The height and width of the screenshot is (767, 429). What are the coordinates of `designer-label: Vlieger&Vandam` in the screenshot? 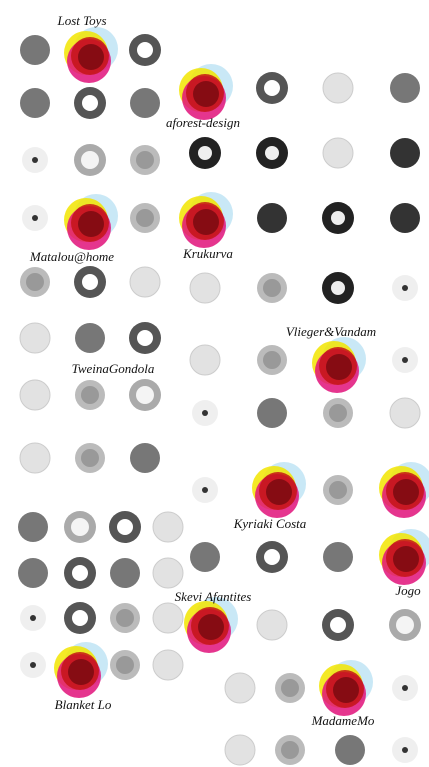 It's located at (331, 331).